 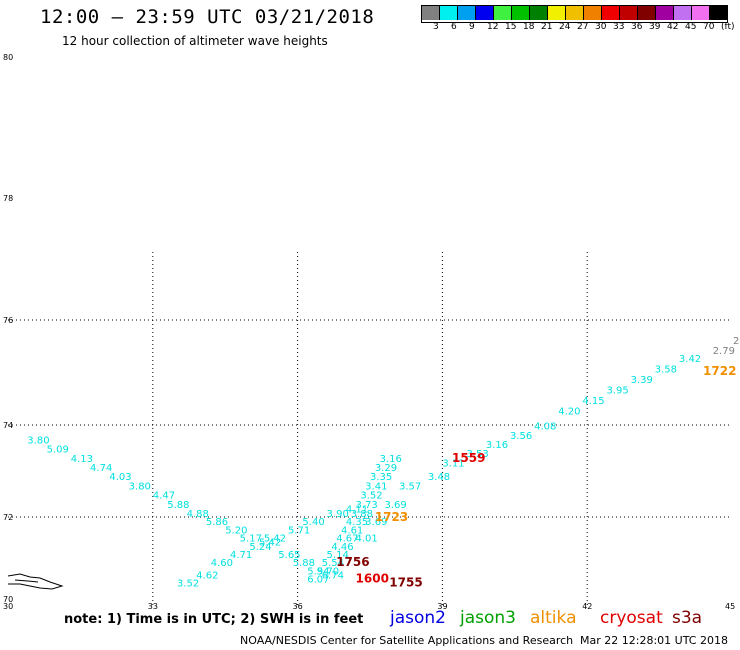 What do you see at coordinates (442, 606) in the screenshot?
I see `lon-label-39: 39` at bounding box center [442, 606].